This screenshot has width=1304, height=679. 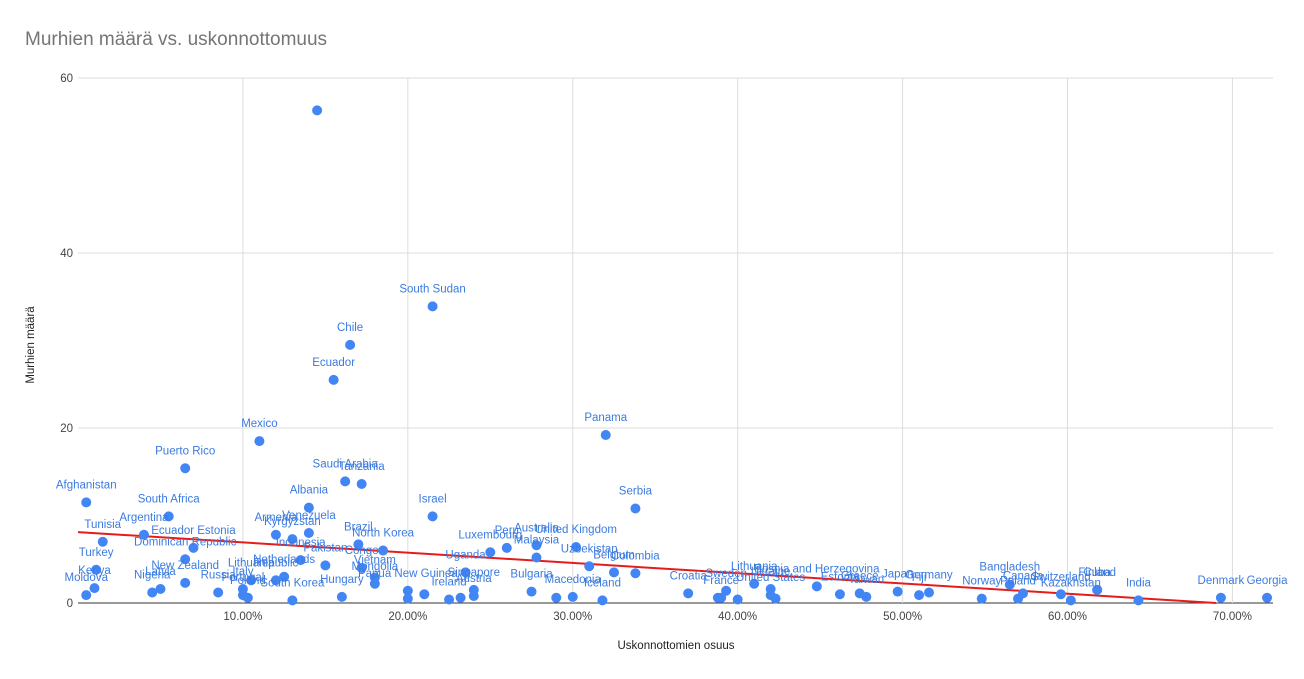 I want to click on data-label: Hungary, so click(x=342, y=580).